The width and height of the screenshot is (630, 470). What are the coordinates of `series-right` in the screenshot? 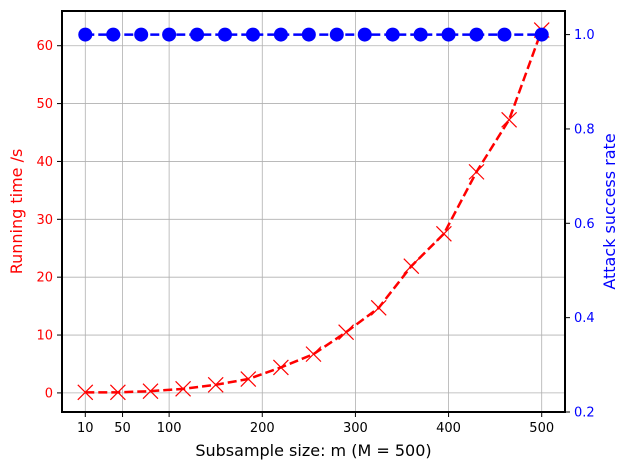 It's located at (313, 34).